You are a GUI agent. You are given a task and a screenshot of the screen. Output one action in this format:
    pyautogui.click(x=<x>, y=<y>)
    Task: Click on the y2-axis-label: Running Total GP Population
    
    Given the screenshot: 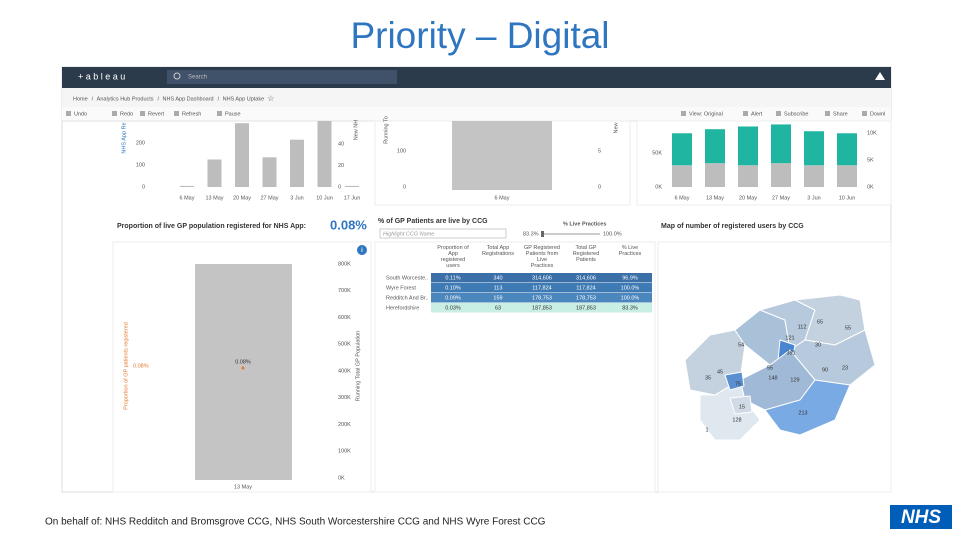 What is the action you would take?
    pyautogui.click(x=358, y=366)
    